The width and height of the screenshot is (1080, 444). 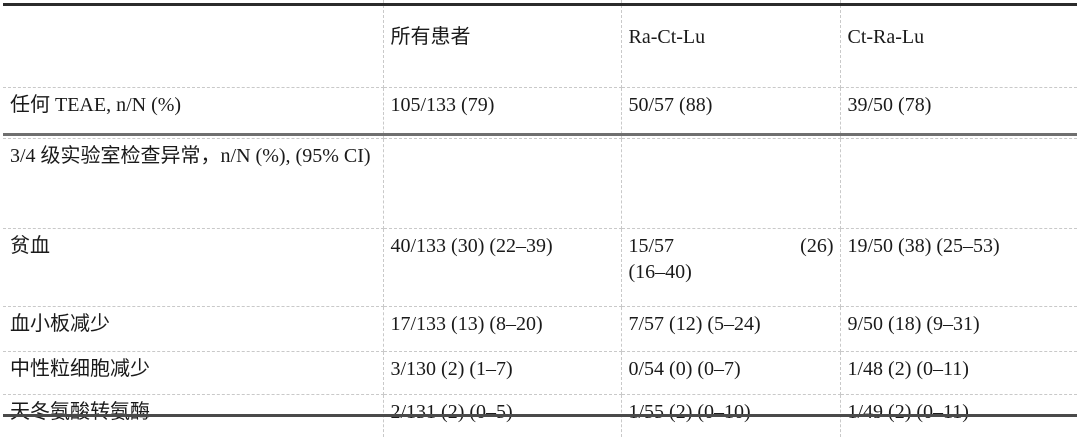 I want to click on cell-thrombocytopenia-all-patients: 17/133 (13) (8–20), so click(x=502, y=329).